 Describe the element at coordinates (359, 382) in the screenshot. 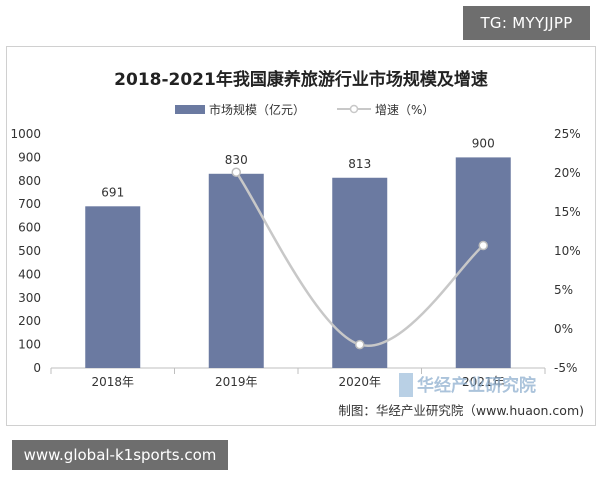

I see `x-tick-label: 2020年` at that location.